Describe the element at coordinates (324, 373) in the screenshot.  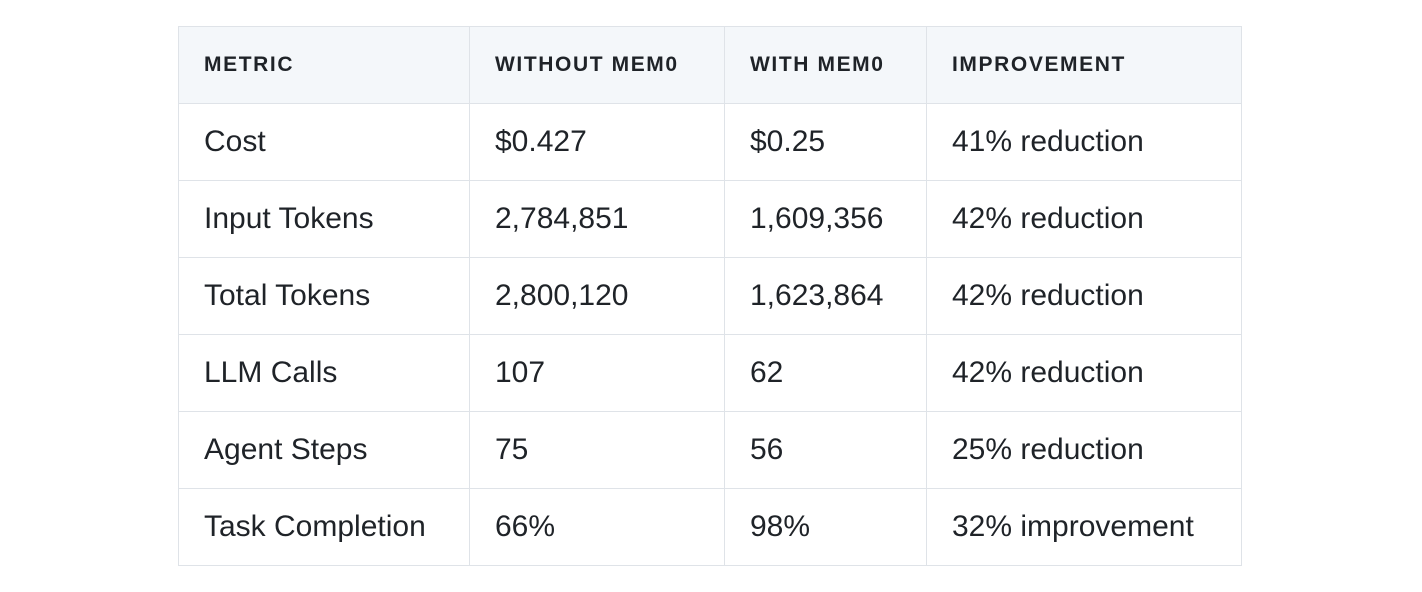
I see `cell-metric: LLM Calls` at that location.